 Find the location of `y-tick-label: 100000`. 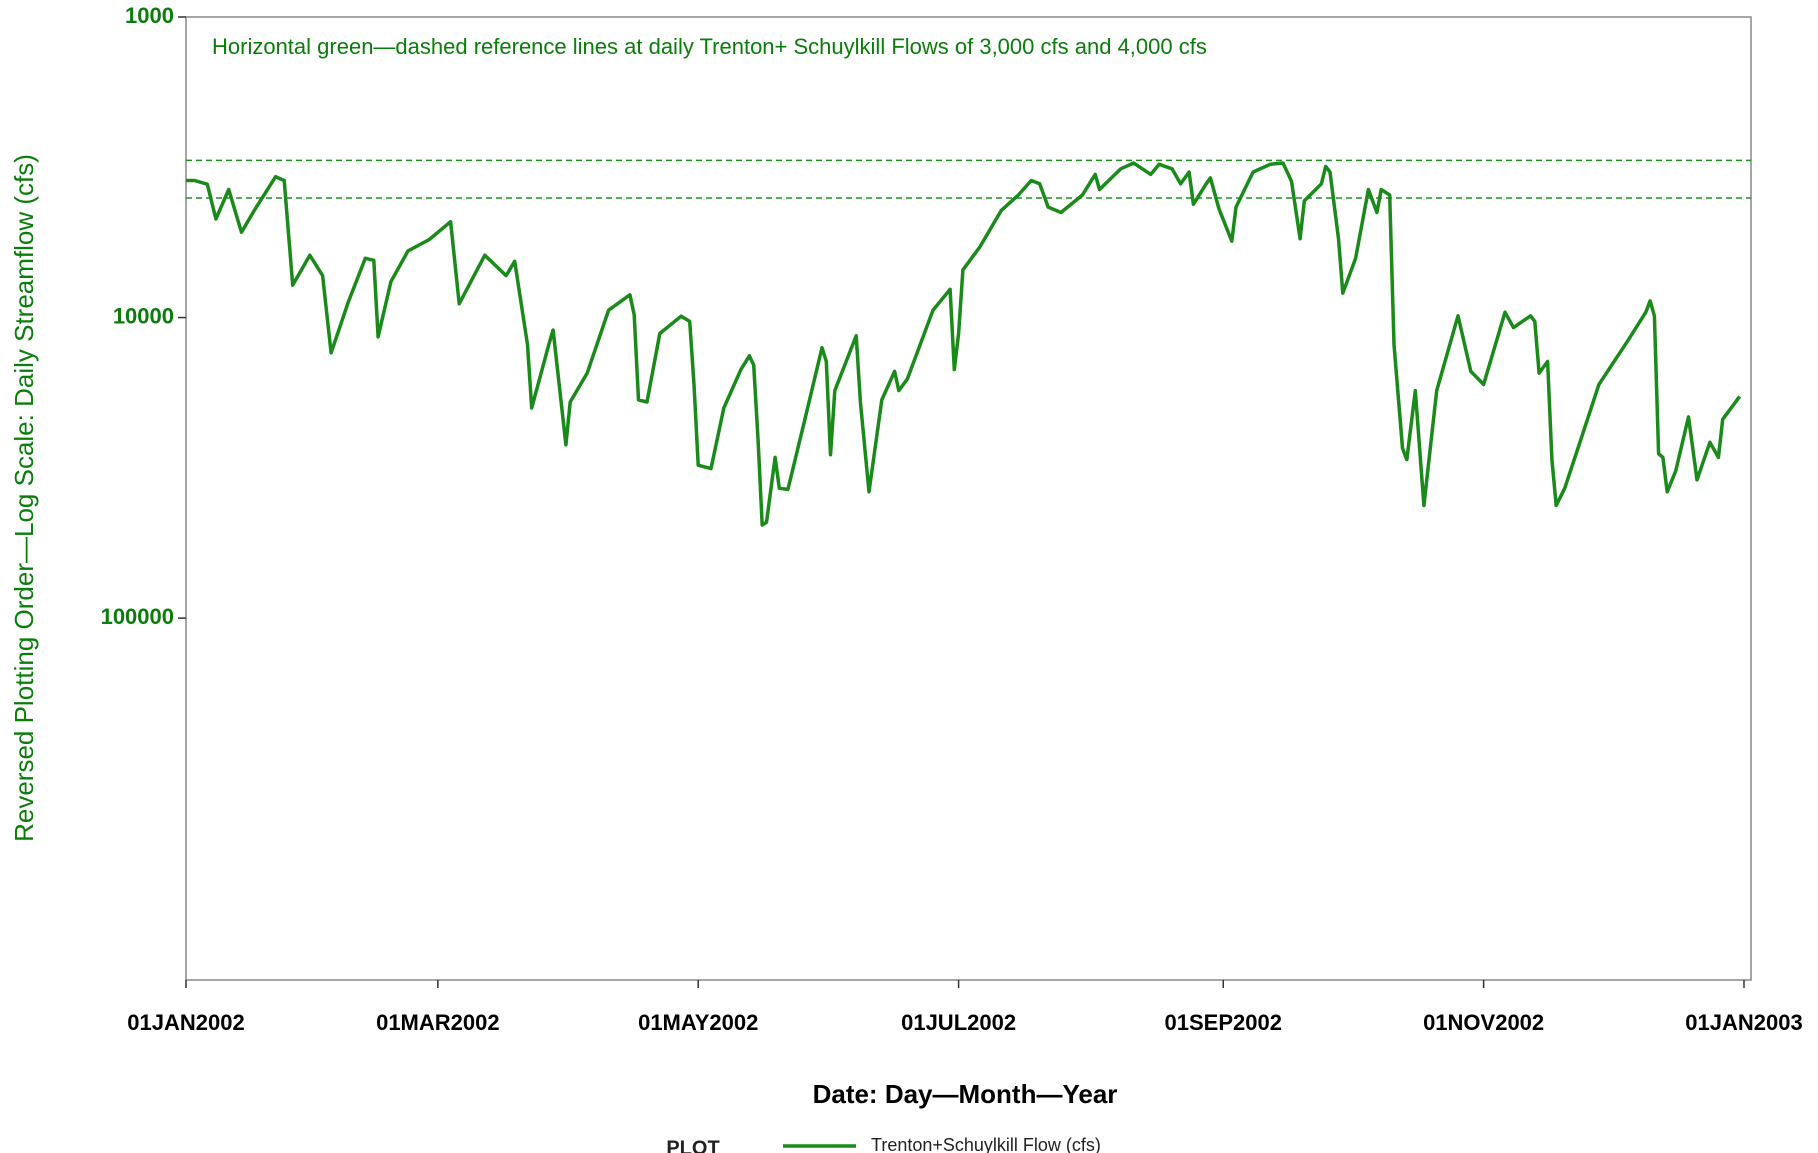

y-tick-label: 100000 is located at coordinates (137, 616).